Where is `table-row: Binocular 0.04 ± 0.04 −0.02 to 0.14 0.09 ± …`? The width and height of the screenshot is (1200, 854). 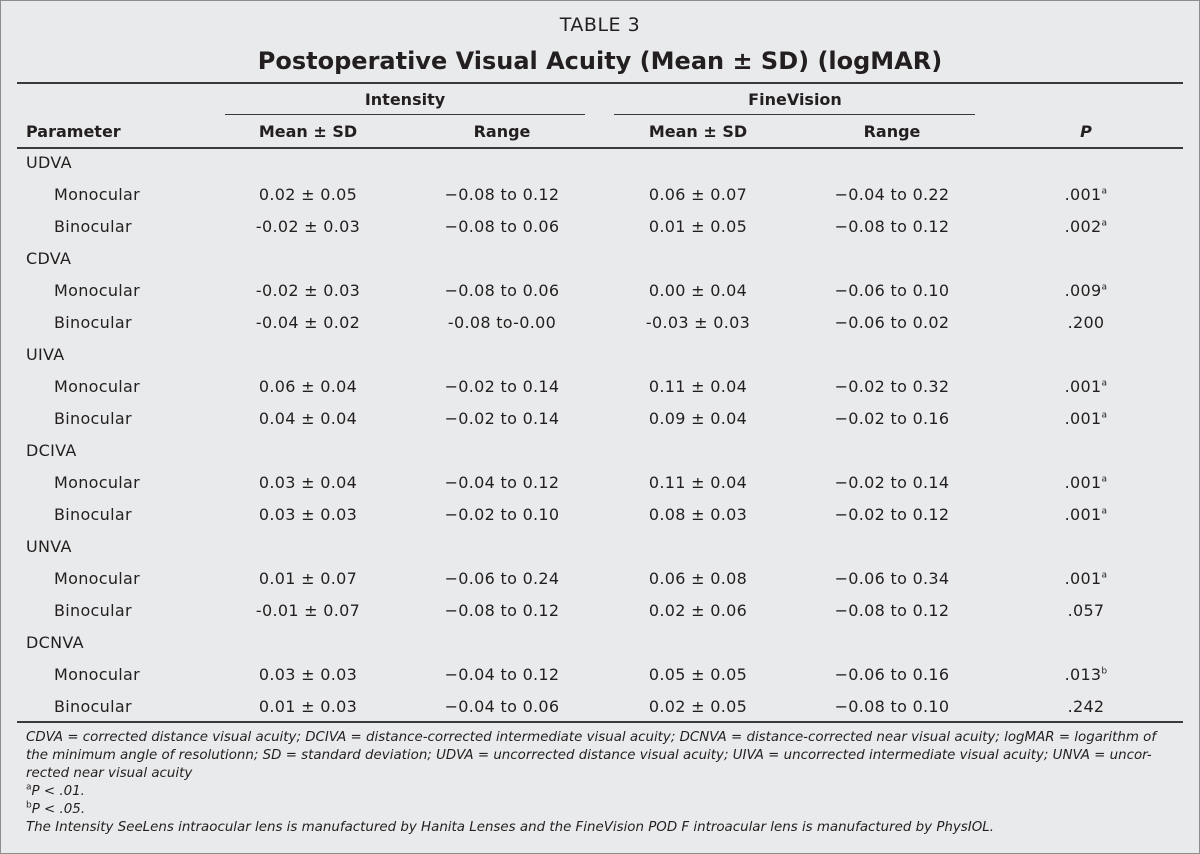
table-row: Binocular 0.04 ± 0.04 −0.02 to 0.14 0.09 ± … is located at coordinates (600, 425).